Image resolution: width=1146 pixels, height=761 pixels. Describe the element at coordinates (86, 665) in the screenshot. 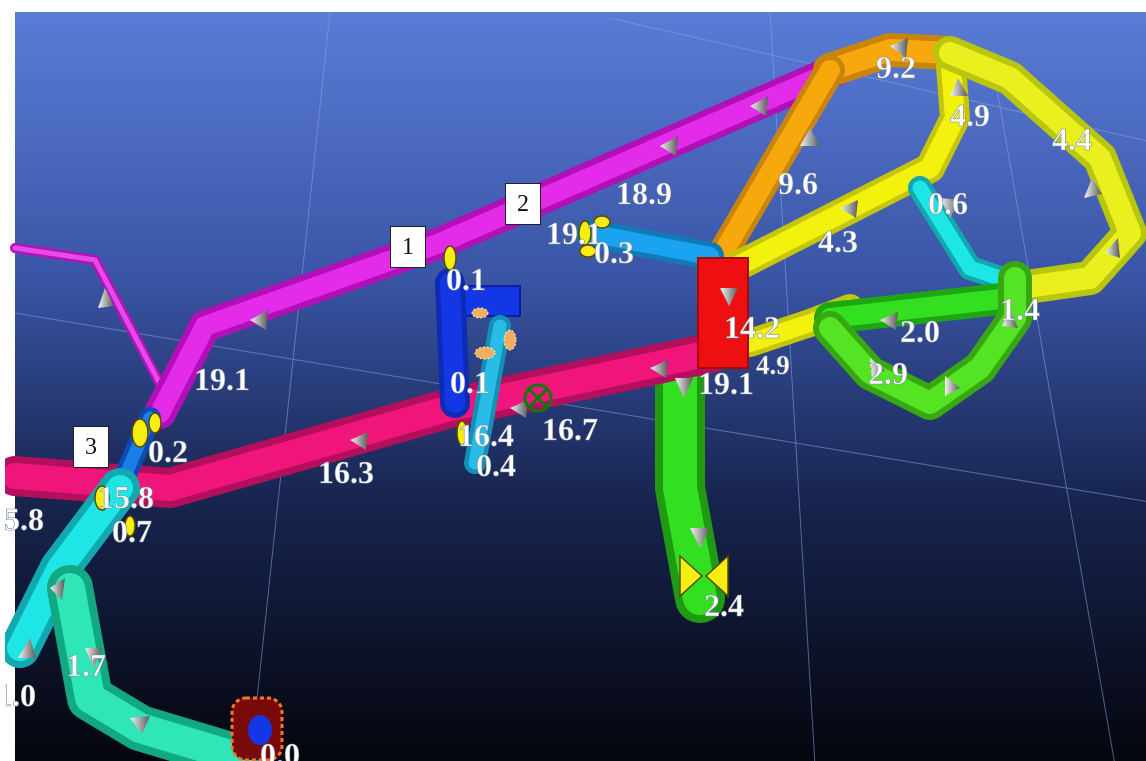

I see `flow-label-1-7: 1.7` at that location.